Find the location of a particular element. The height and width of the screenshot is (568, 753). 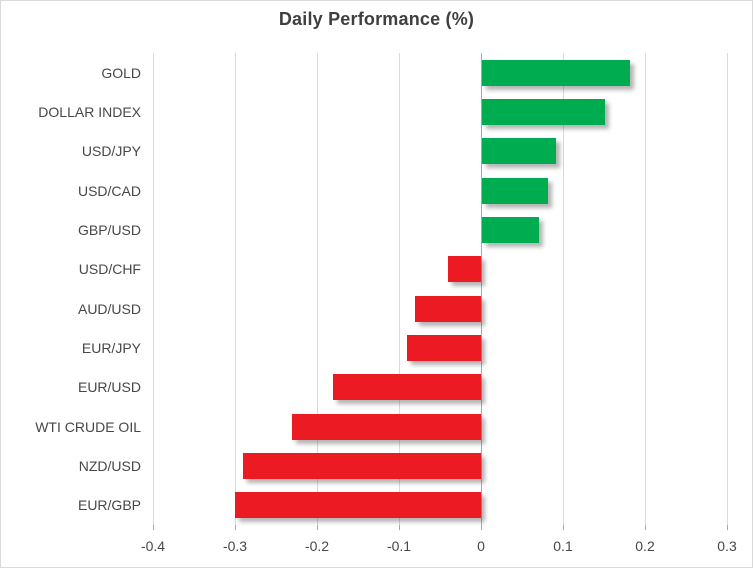

category-label: EUR/JPY is located at coordinates (111, 348).